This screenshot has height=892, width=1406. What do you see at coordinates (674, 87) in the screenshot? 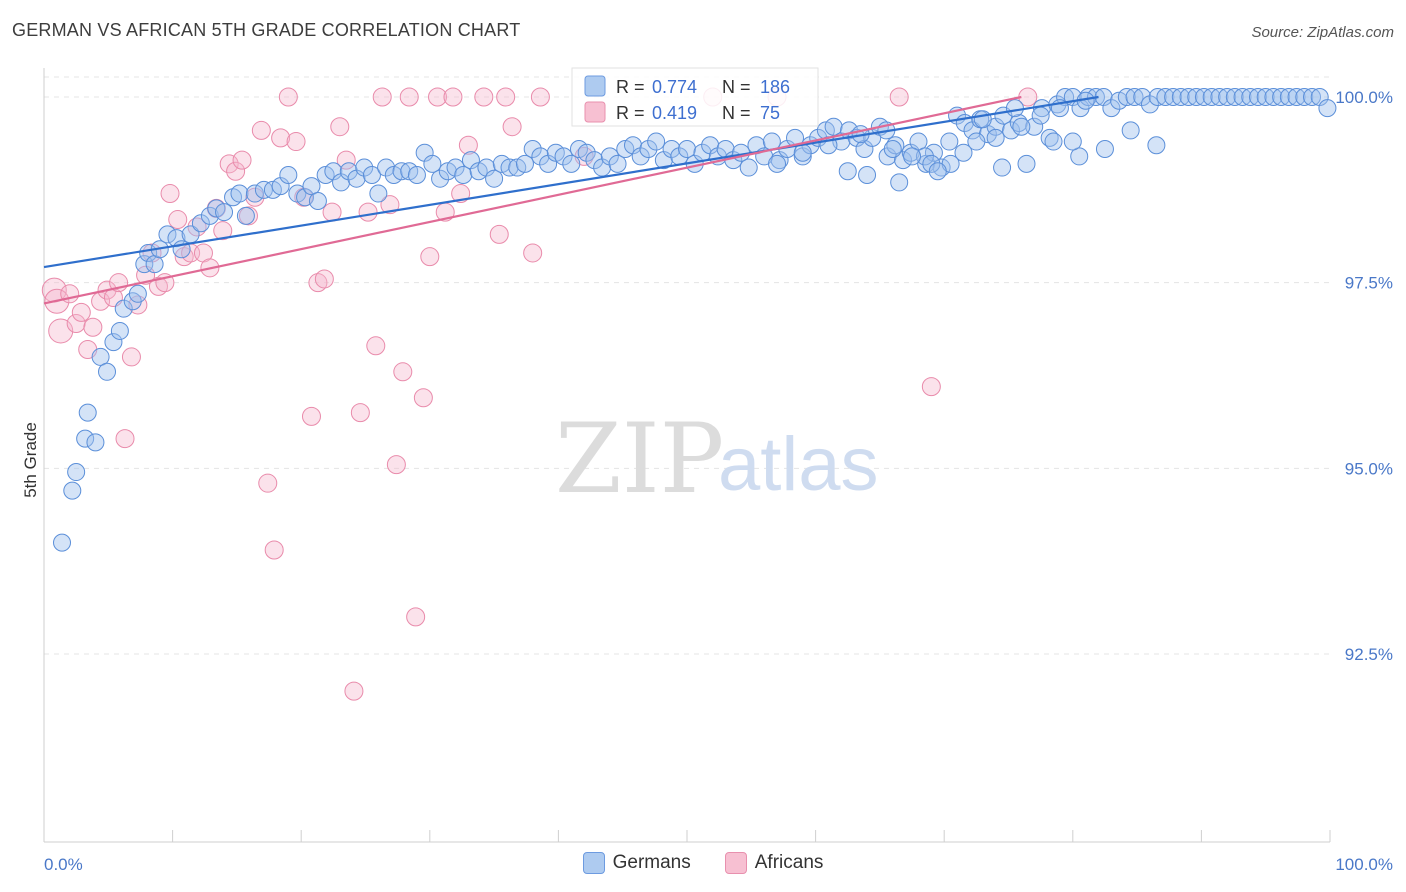
I see `legend-r-value: 0.774` at bounding box center [674, 87].